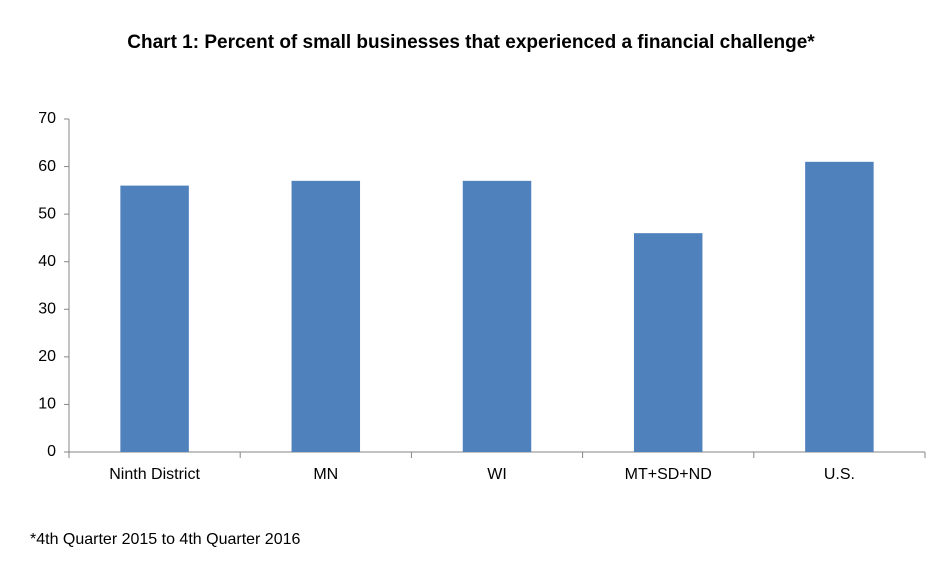 Image resolution: width=943 pixels, height=584 pixels. I want to click on y-tick-label: 30, so click(47, 309).